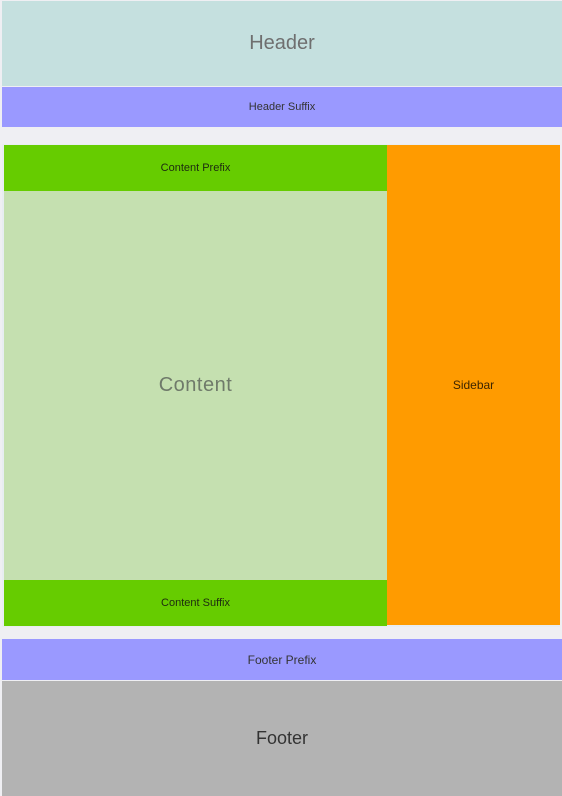 The image size is (562, 796). I want to click on content-label: Content, so click(195, 385).